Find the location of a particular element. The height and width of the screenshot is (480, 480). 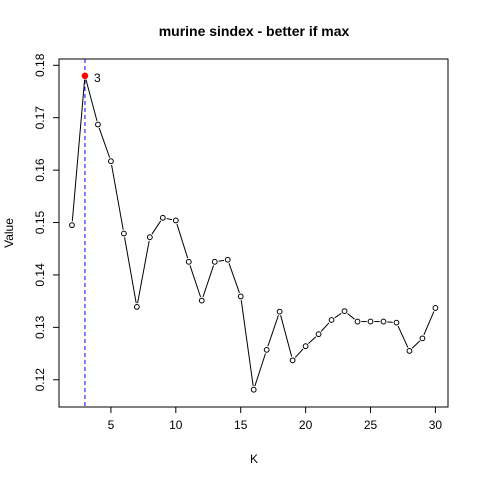

x-axis-label: K is located at coordinates (254, 459).